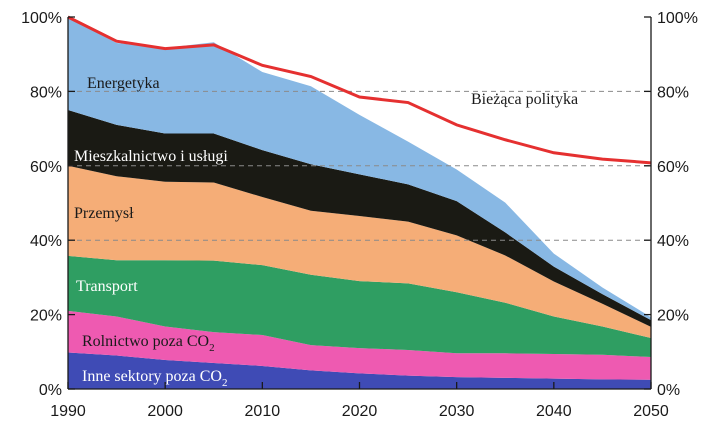  Describe the element at coordinates (154, 378) in the screenshot. I see `label-inne-sektory: Inne sektory poza CO2` at that location.